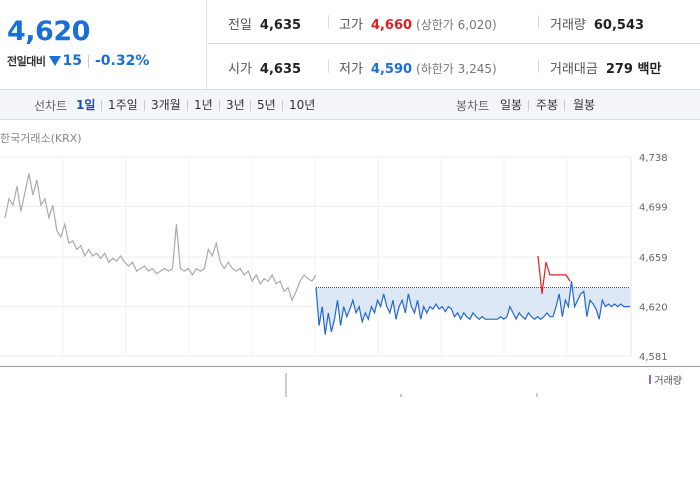 This screenshot has width=700, height=490. I want to click on period-1y: 1년, so click(203, 105).